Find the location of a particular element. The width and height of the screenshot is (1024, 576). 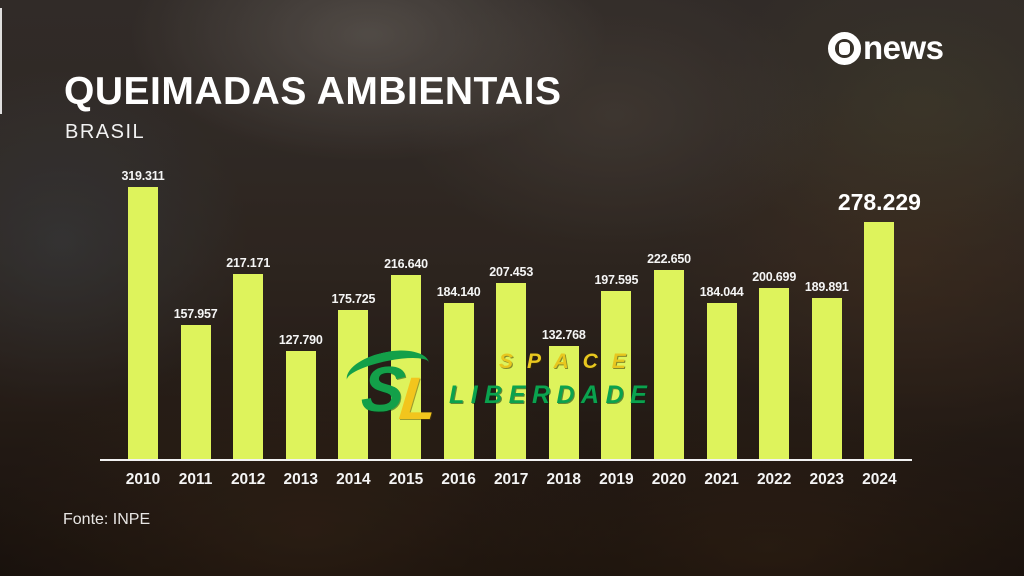

value-label-2018: 132.768 is located at coordinates (563, 335).